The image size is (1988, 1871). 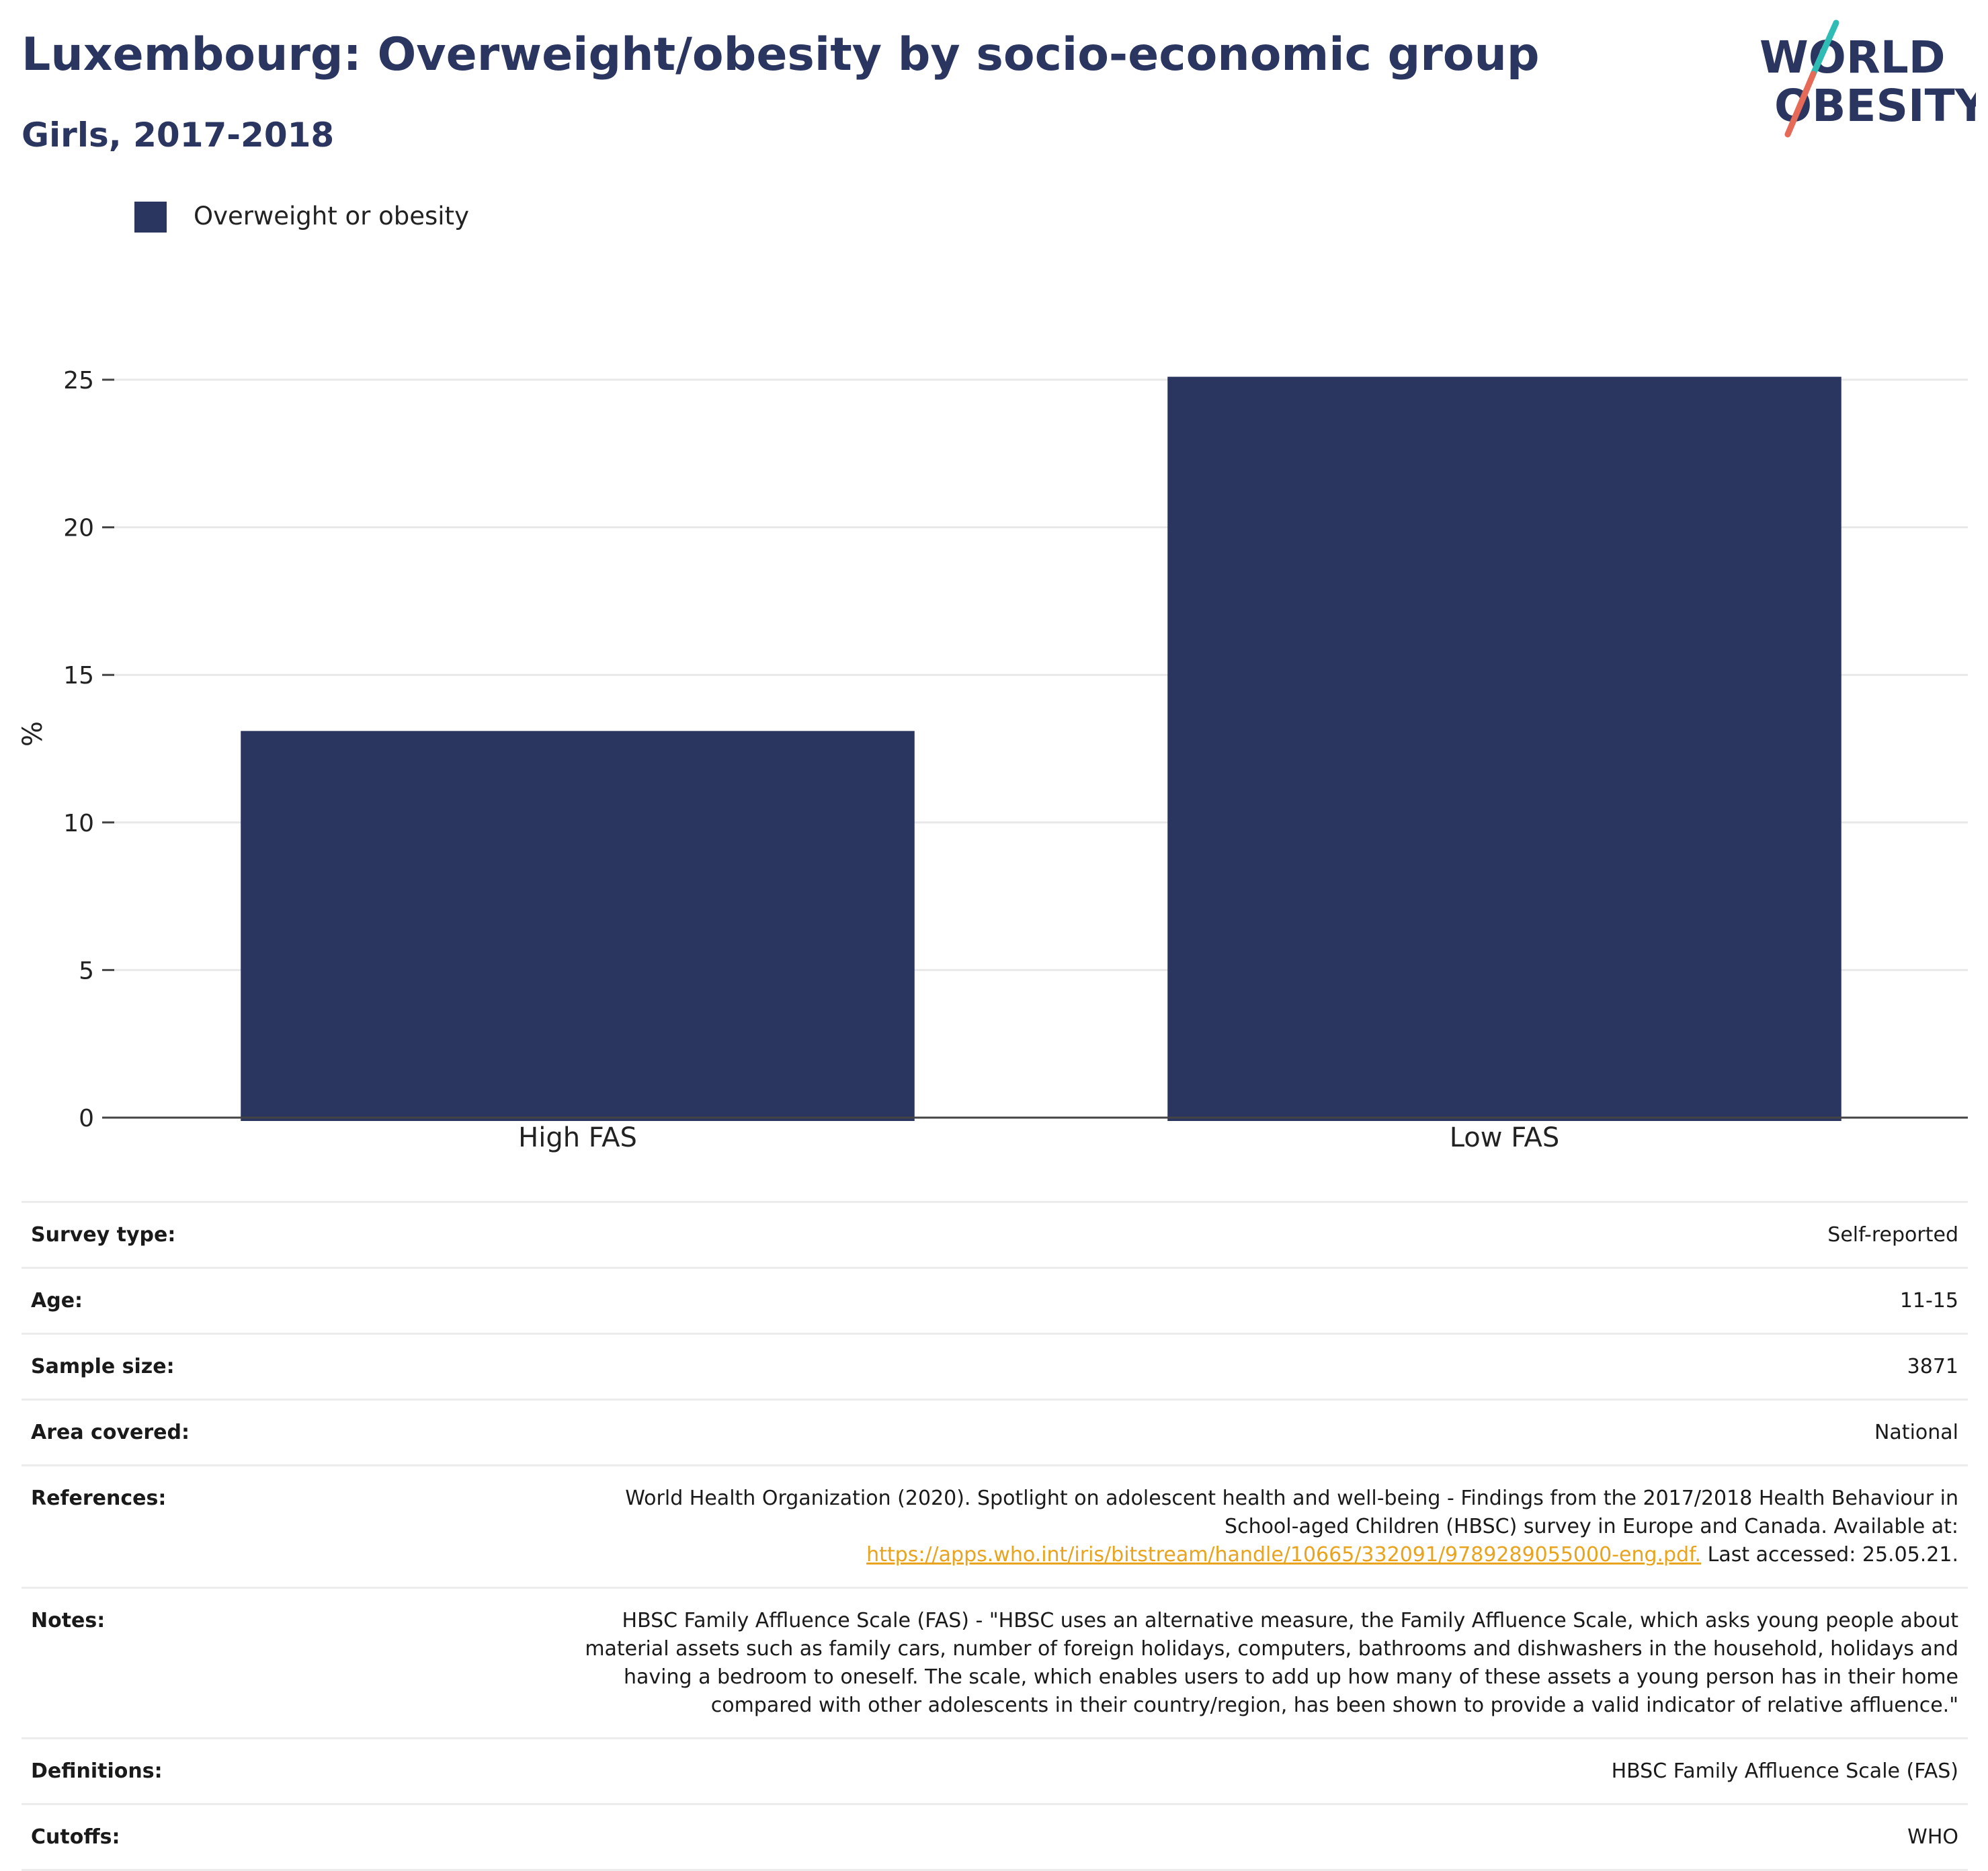 What do you see at coordinates (577, 1137) in the screenshot?
I see `x-tick-label: High FAS` at bounding box center [577, 1137].